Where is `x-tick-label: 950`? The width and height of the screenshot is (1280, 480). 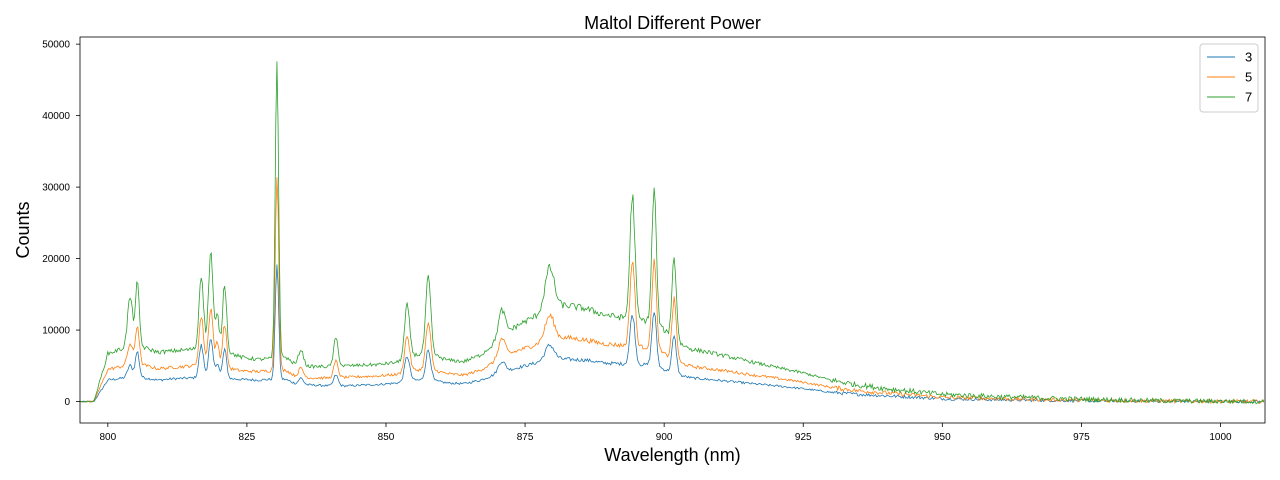 x-tick-label: 950 is located at coordinates (942, 437).